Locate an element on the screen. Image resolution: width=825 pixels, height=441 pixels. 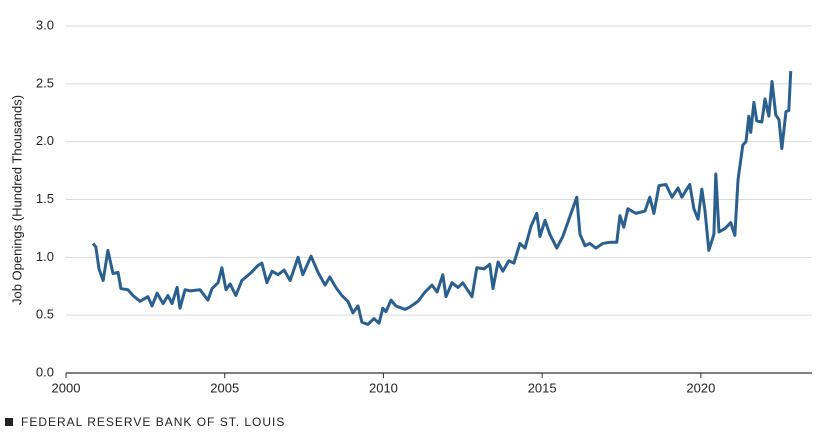
y-tick-label: 0.0 is located at coordinates (45, 371).